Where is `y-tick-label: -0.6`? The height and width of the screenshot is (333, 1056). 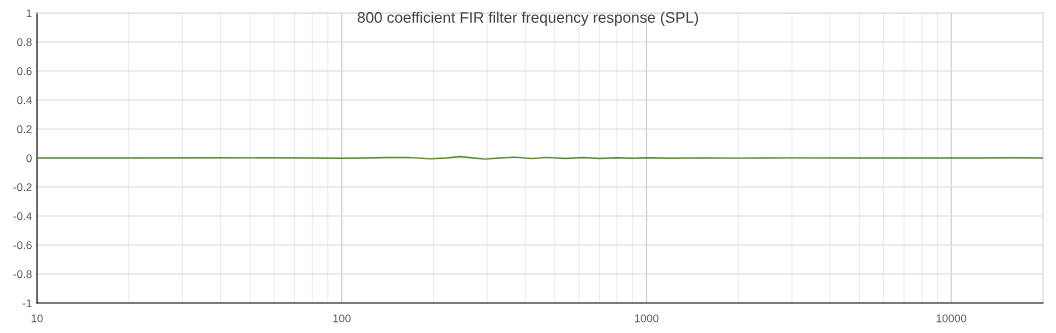 y-tick-label: -0.6 is located at coordinates (22, 245).